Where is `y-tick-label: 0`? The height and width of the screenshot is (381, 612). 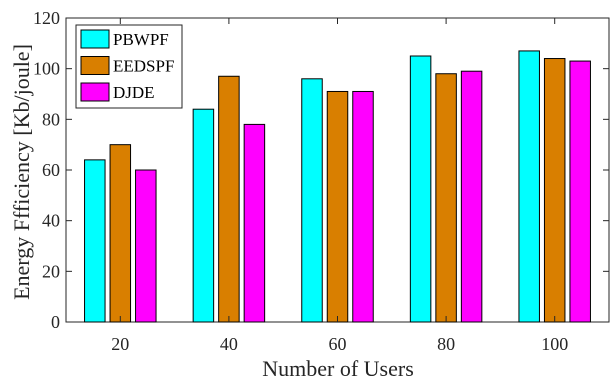 y-tick-label: 0 is located at coordinates (55, 322).